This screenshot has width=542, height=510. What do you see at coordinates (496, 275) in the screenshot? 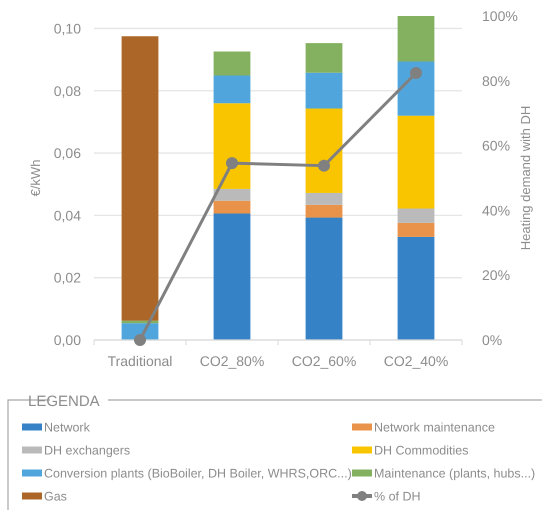
I see `y2-tick-label: 20%` at bounding box center [496, 275].